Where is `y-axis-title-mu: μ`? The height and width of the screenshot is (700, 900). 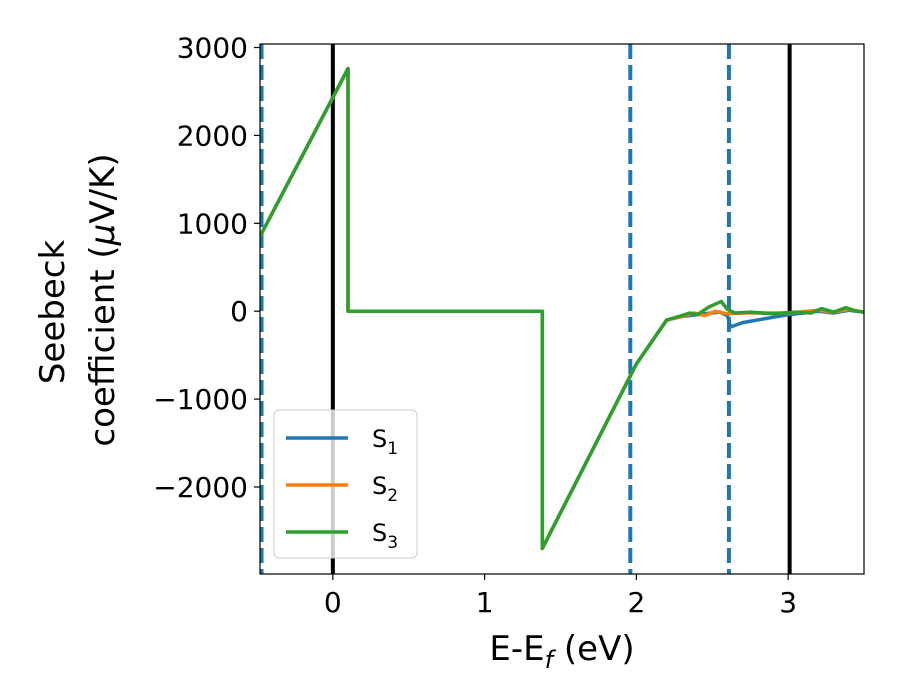
y-axis-title-mu: μ is located at coordinates (103, 235).